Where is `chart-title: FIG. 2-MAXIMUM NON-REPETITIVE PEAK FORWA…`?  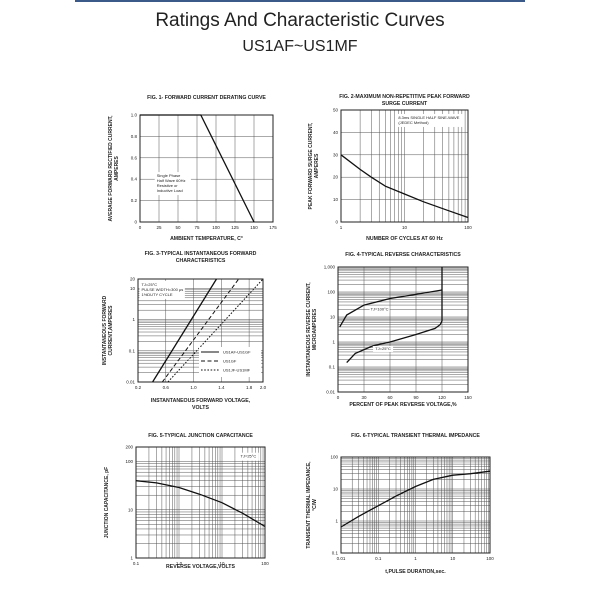
chart-title: FIG. 2-MAXIMUM NON-REPETITIVE PEAK FORWA… is located at coordinates (404, 97).